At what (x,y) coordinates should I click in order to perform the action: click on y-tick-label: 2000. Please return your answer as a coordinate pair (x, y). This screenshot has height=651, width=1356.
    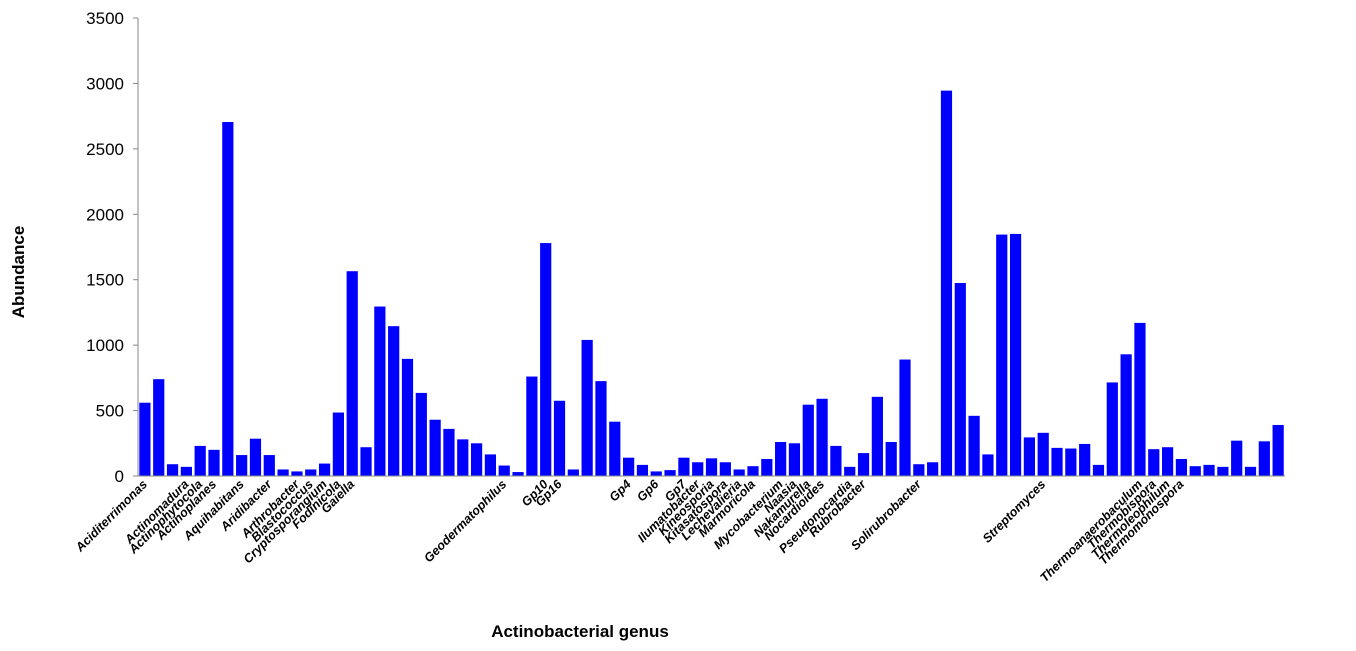
    Looking at the image, I should click on (105, 214).